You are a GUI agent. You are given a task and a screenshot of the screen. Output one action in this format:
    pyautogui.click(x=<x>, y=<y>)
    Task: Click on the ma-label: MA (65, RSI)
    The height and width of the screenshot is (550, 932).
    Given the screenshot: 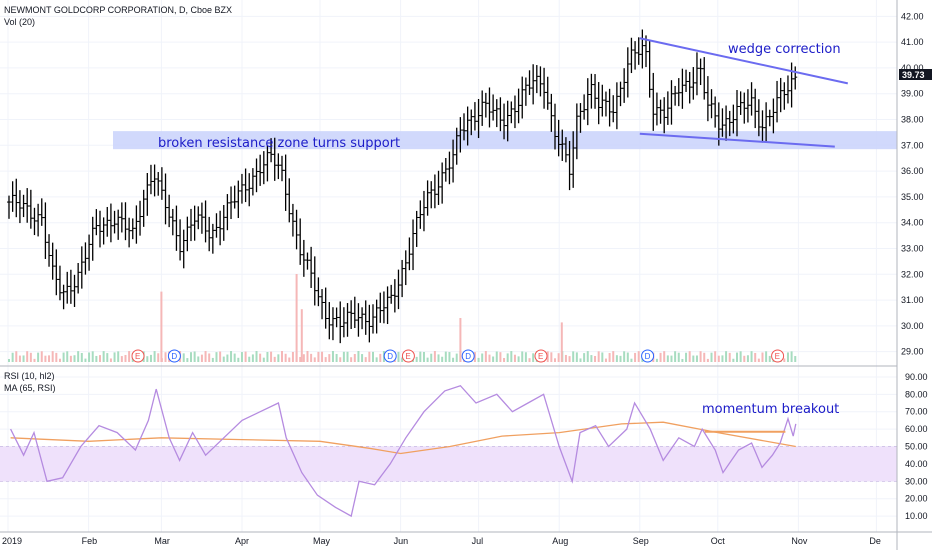 What is the action you would take?
    pyautogui.click(x=30, y=388)
    